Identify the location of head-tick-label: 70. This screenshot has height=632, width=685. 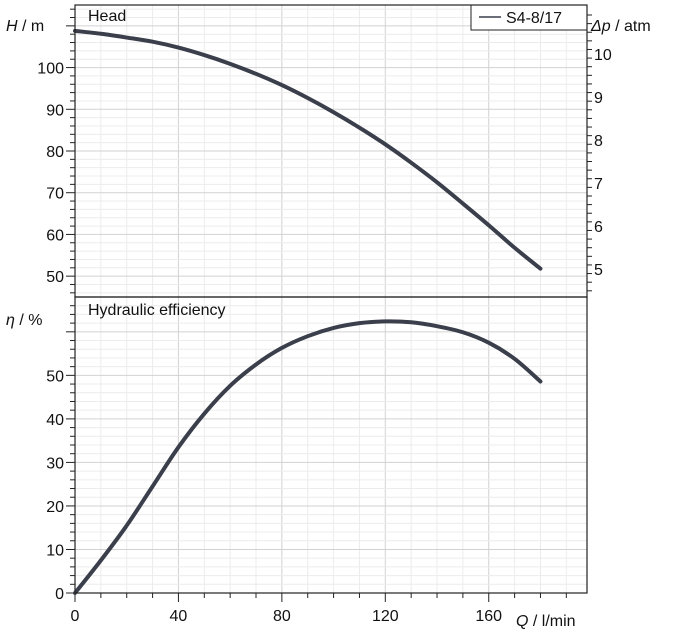
(55, 194).